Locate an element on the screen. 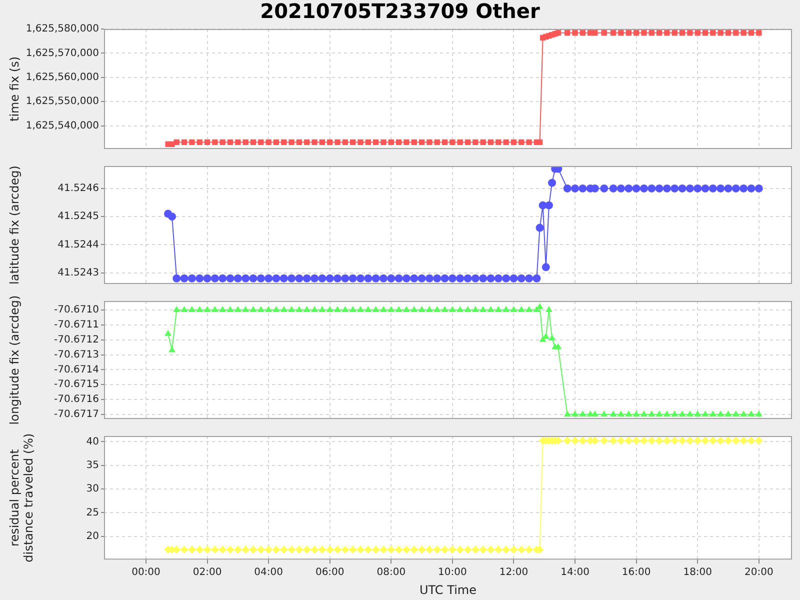 This screenshot has width=800, height=600. x-tick-label: 08:00 is located at coordinates (391, 572).